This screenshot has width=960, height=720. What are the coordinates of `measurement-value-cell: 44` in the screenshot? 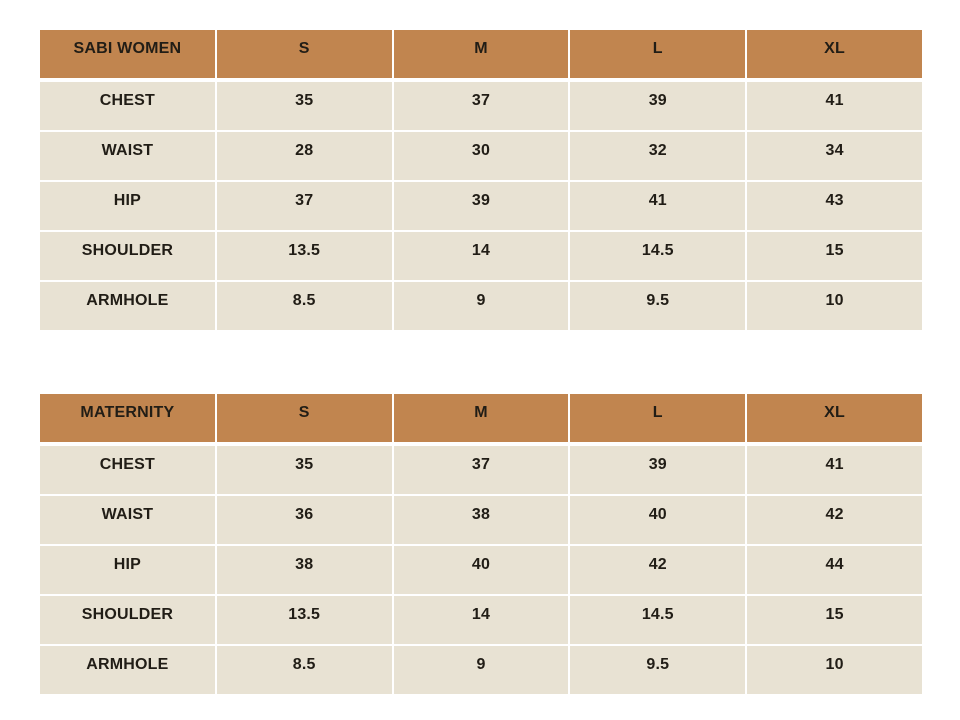 It's located at (834, 570).